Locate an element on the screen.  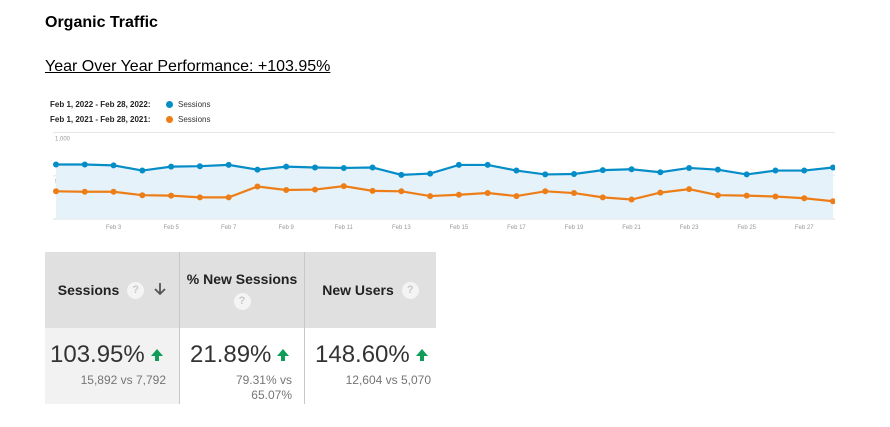
sort-down-arrow-icon is located at coordinates (160, 290).